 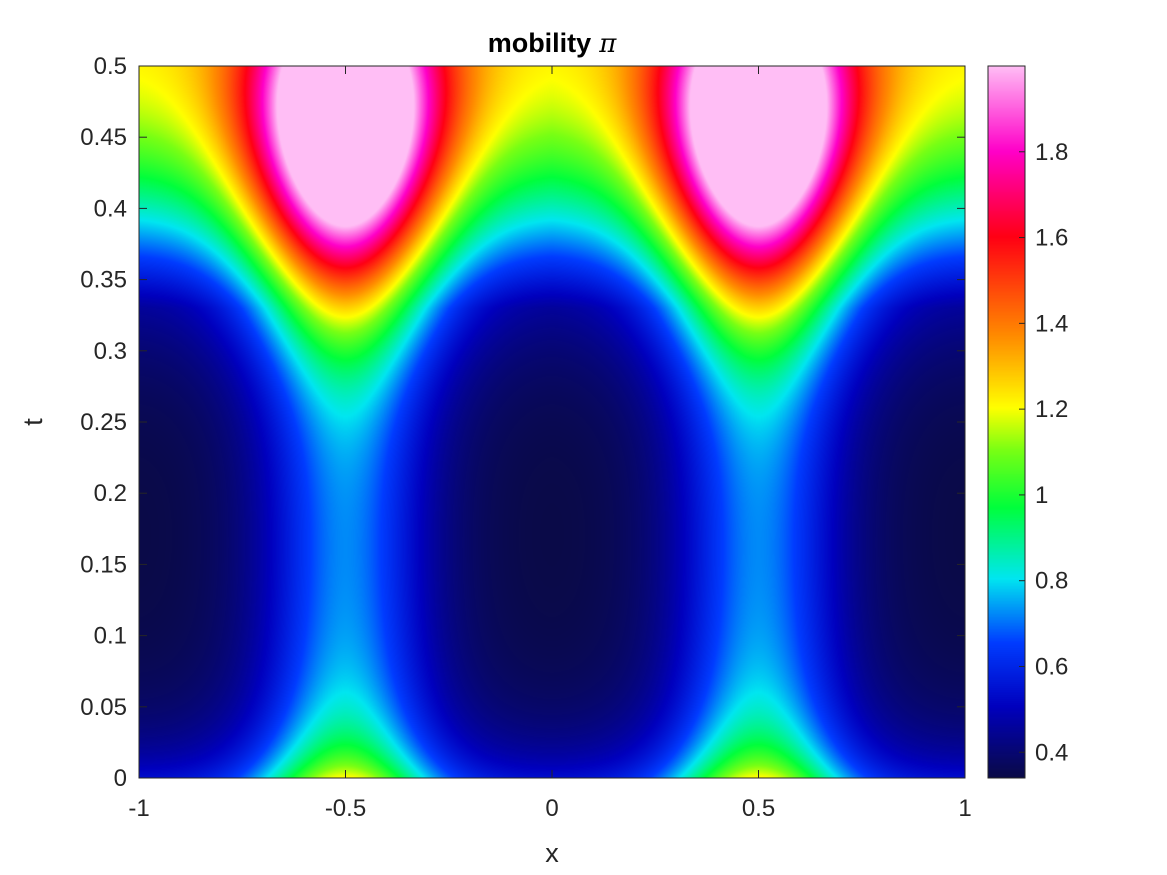 What do you see at coordinates (1051, 752) in the screenshot?
I see `colorbar-tick-label: 0.4` at bounding box center [1051, 752].